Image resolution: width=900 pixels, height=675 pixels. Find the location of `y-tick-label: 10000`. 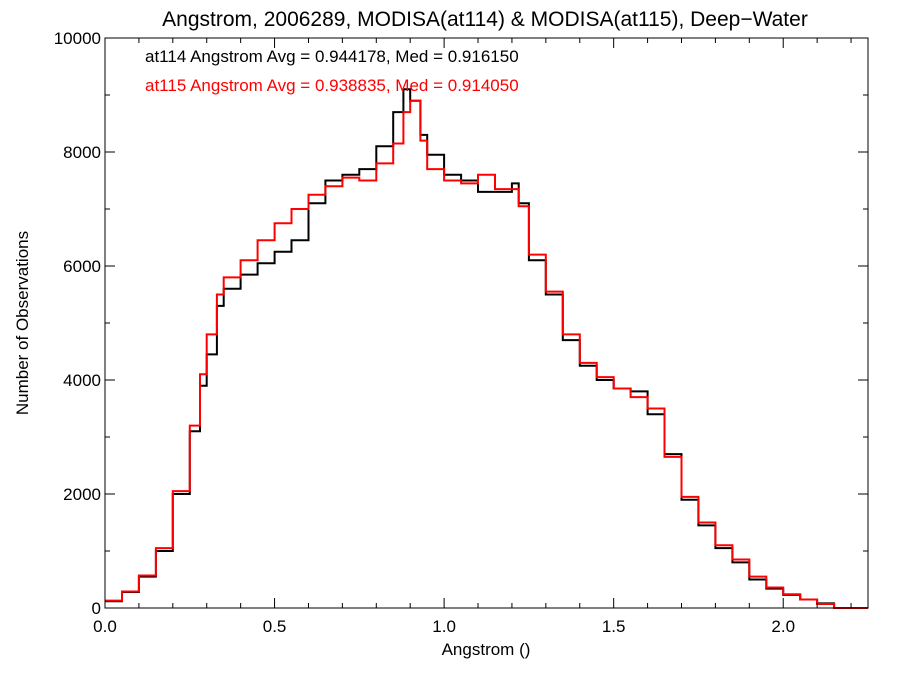

y-tick-label: 10000 is located at coordinates (77, 38).